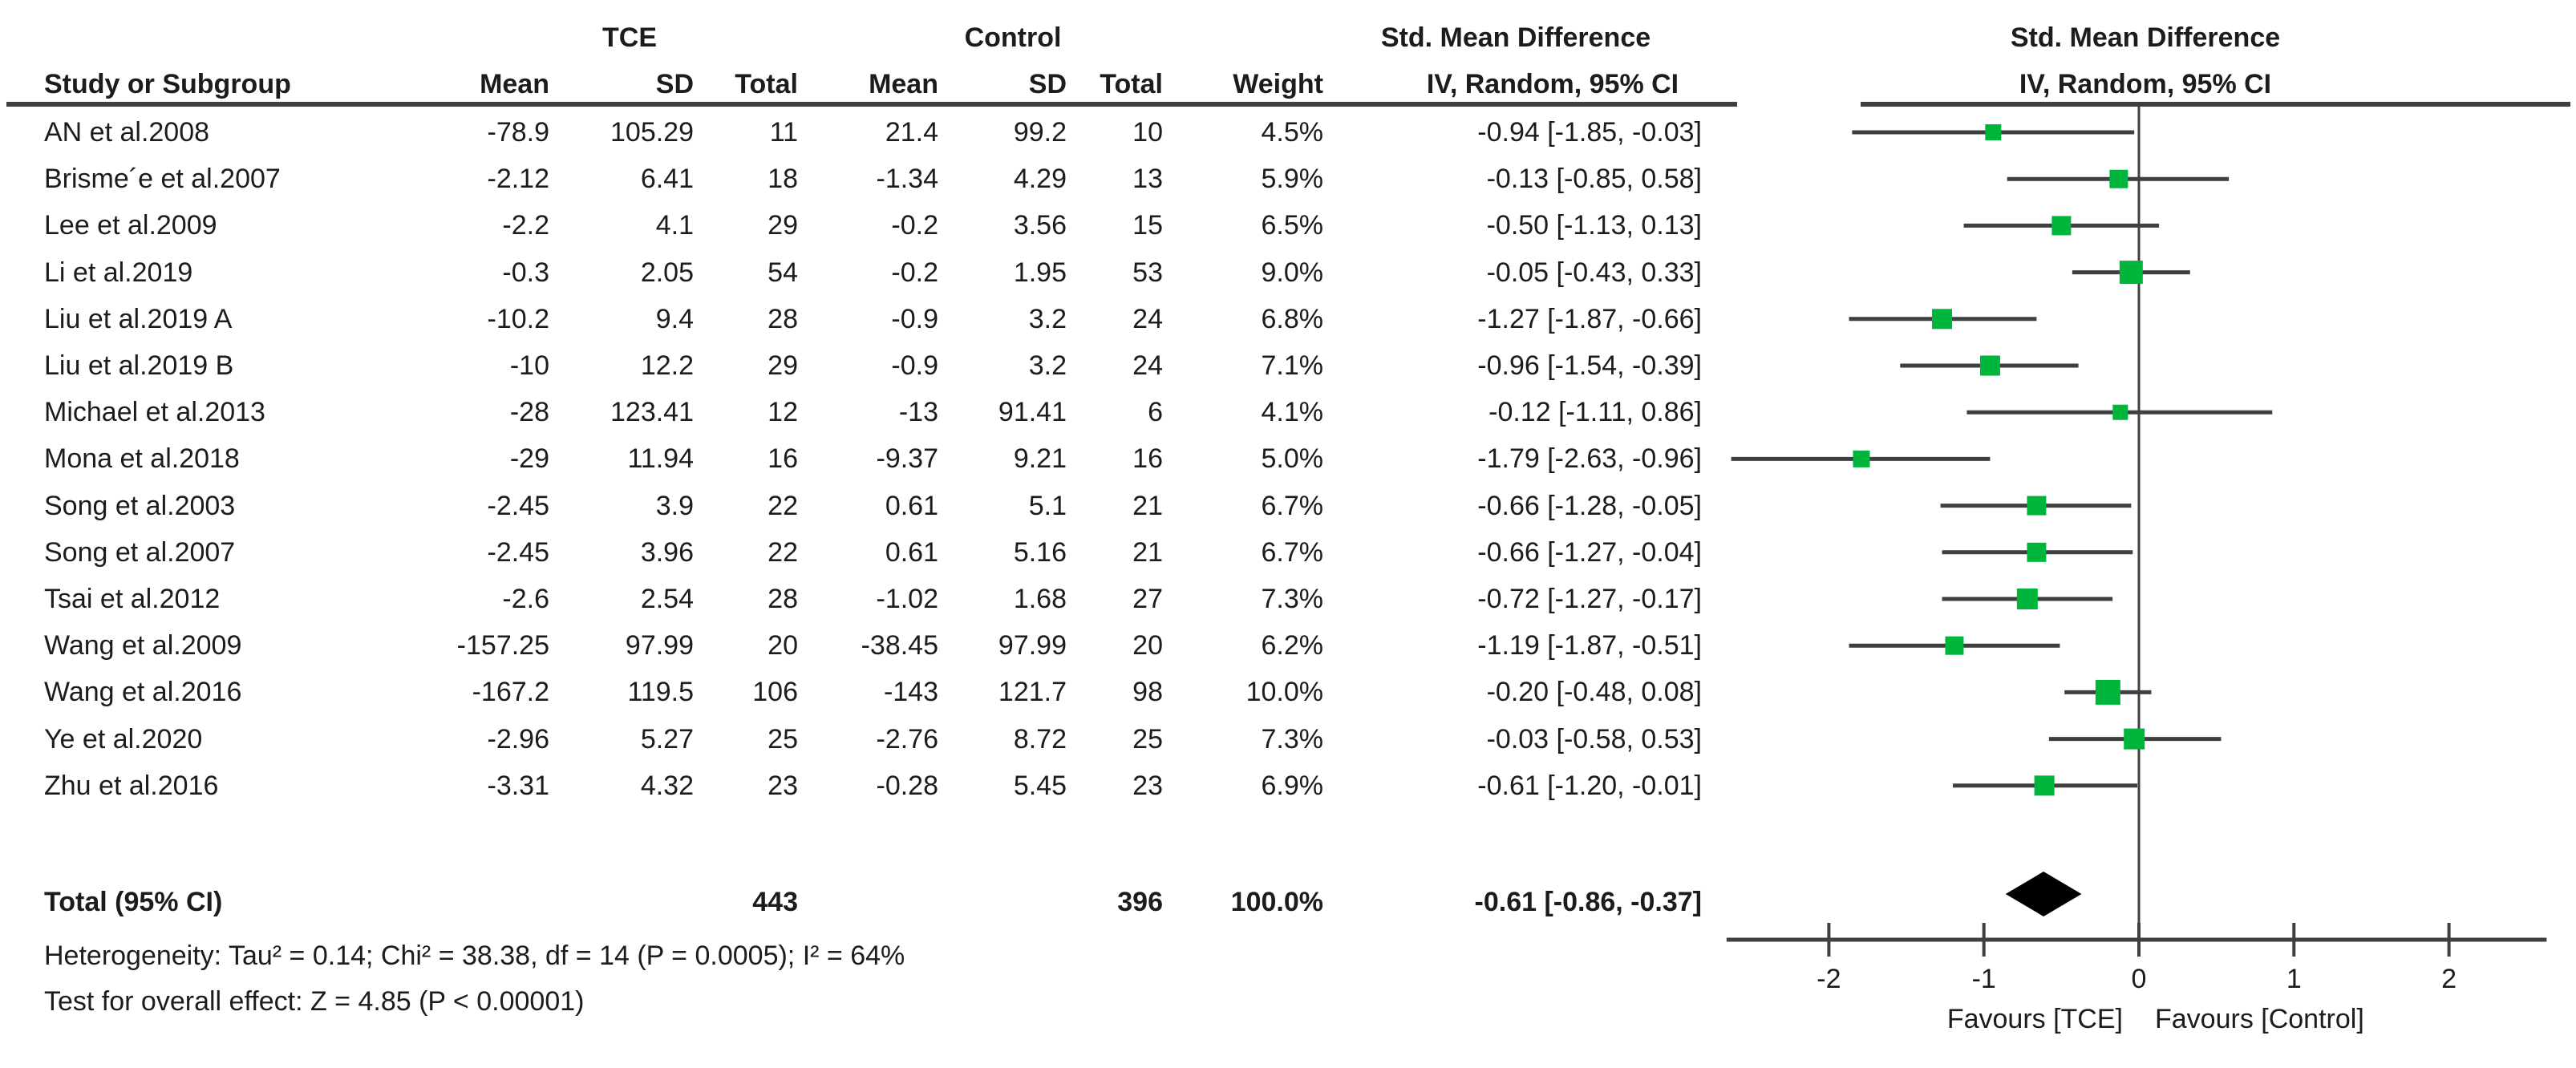  I want to click on col-header-tce-total: Total, so click(766, 84).